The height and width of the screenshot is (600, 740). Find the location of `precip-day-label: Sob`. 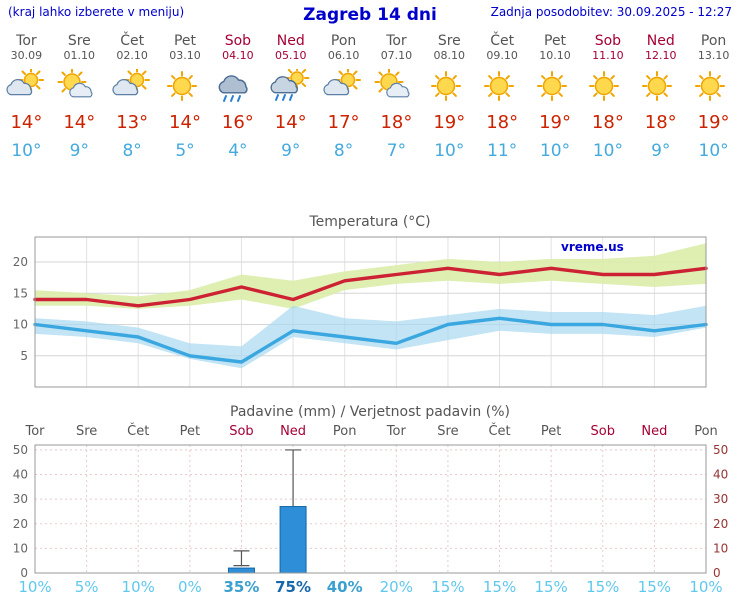

precip-day-label: Sob is located at coordinates (603, 431).